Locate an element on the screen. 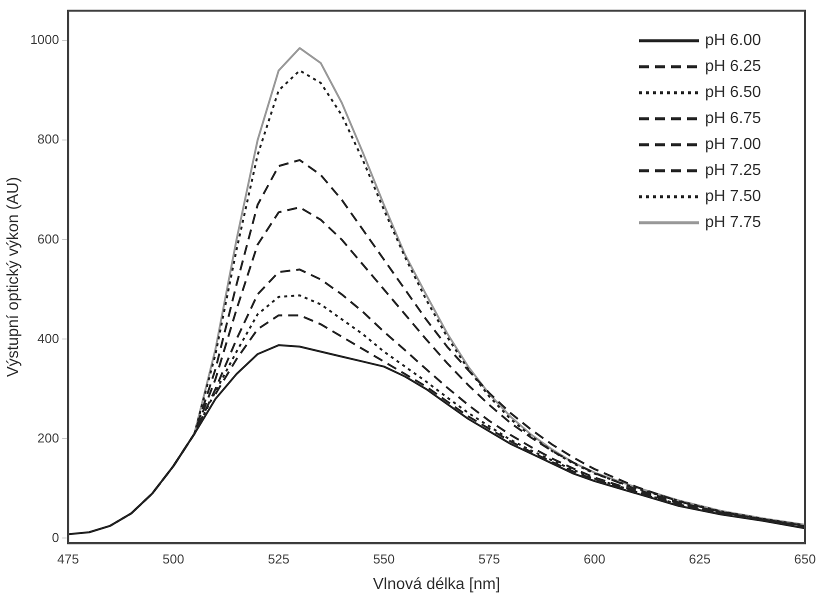 The image size is (821, 598). legend-label: pH 6.25 is located at coordinates (733, 67).